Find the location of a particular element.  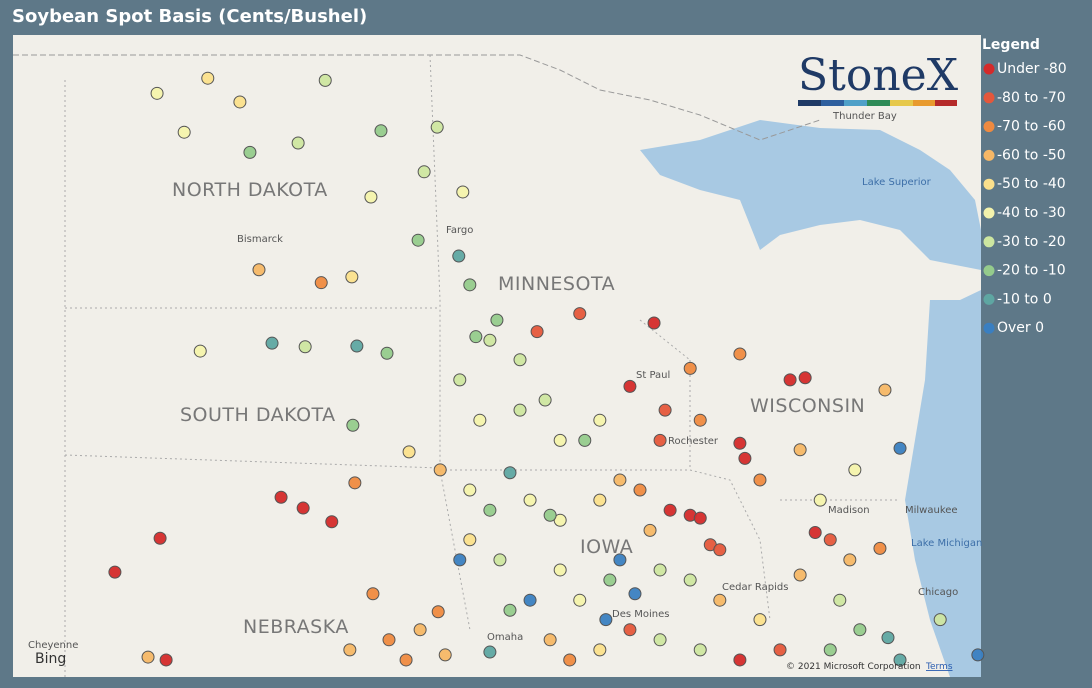

state-label: IOWA is located at coordinates (606, 547).